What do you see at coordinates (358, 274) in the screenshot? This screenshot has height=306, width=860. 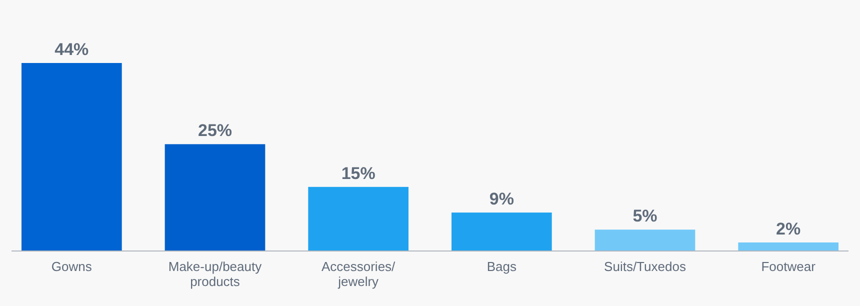 I see `x-tick-label: Accessories/ jewelry` at bounding box center [358, 274].